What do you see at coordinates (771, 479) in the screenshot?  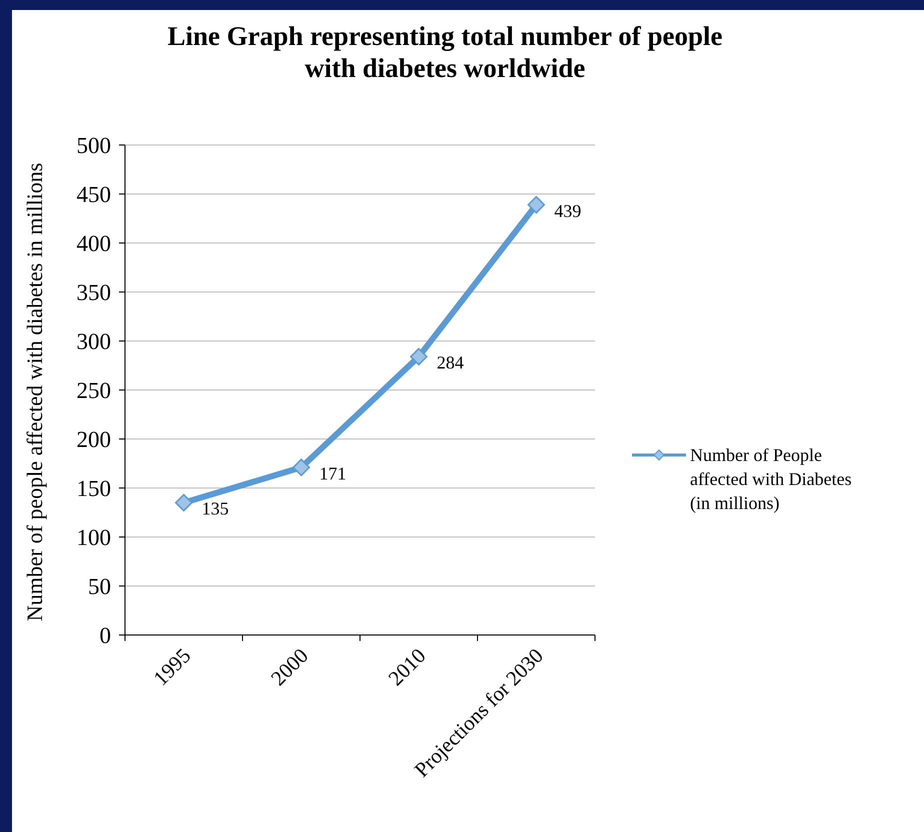 I see `legend-label: Number of People affected with Diabetes (in millions)` at bounding box center [771, 479].